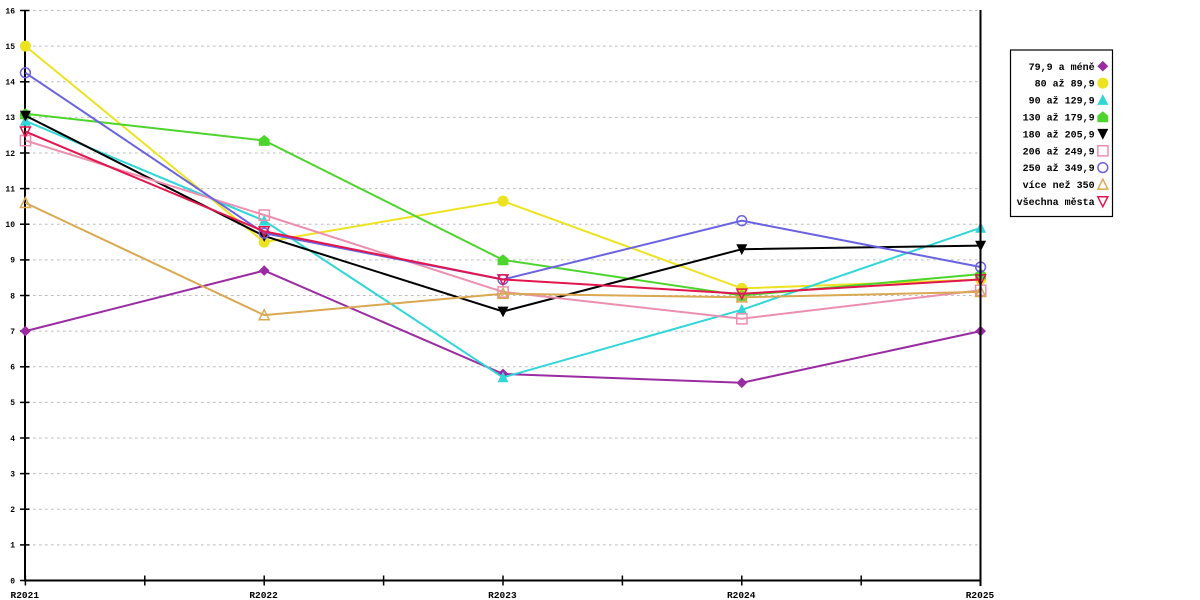  Describe the element at coordinates (1062, 102) in the screenshot. I see `svg-text: 90 až 129,9` at that location.